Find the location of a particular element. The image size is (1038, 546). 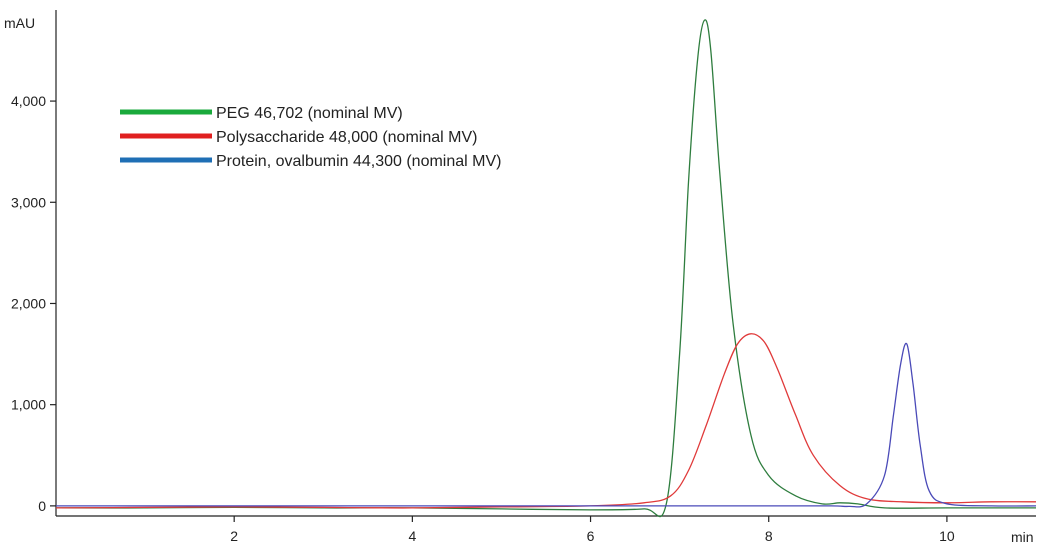

legend-label: Polysaccharide 48,000 (nominal MV) is located at coordinates (346, 137).